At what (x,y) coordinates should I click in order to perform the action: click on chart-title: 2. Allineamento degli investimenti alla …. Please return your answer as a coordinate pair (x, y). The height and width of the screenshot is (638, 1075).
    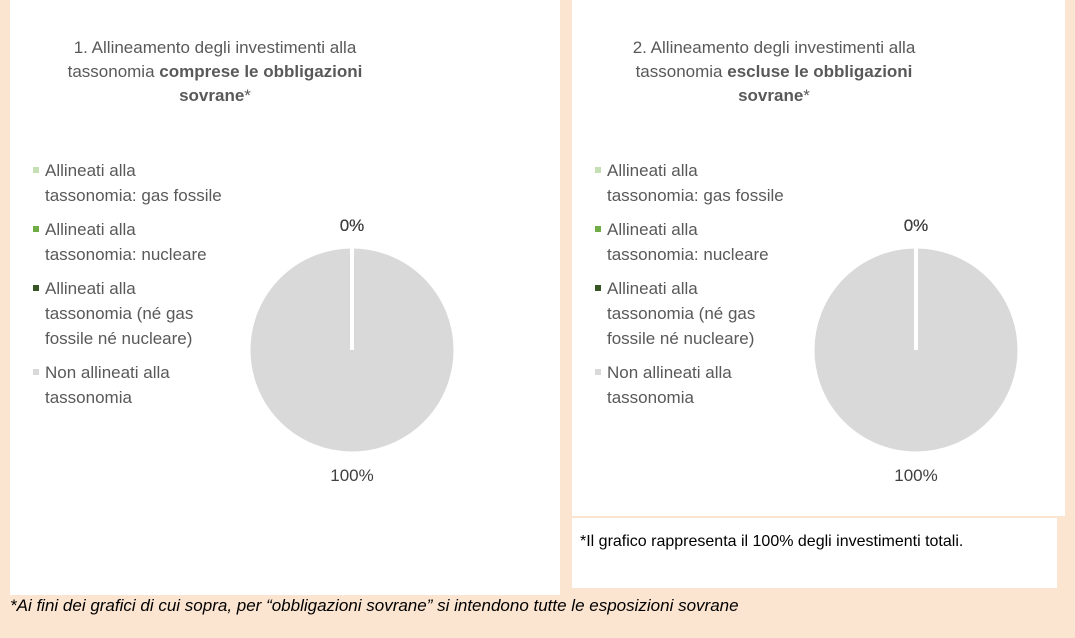
    Looking at the image, I should click on (774, 72).